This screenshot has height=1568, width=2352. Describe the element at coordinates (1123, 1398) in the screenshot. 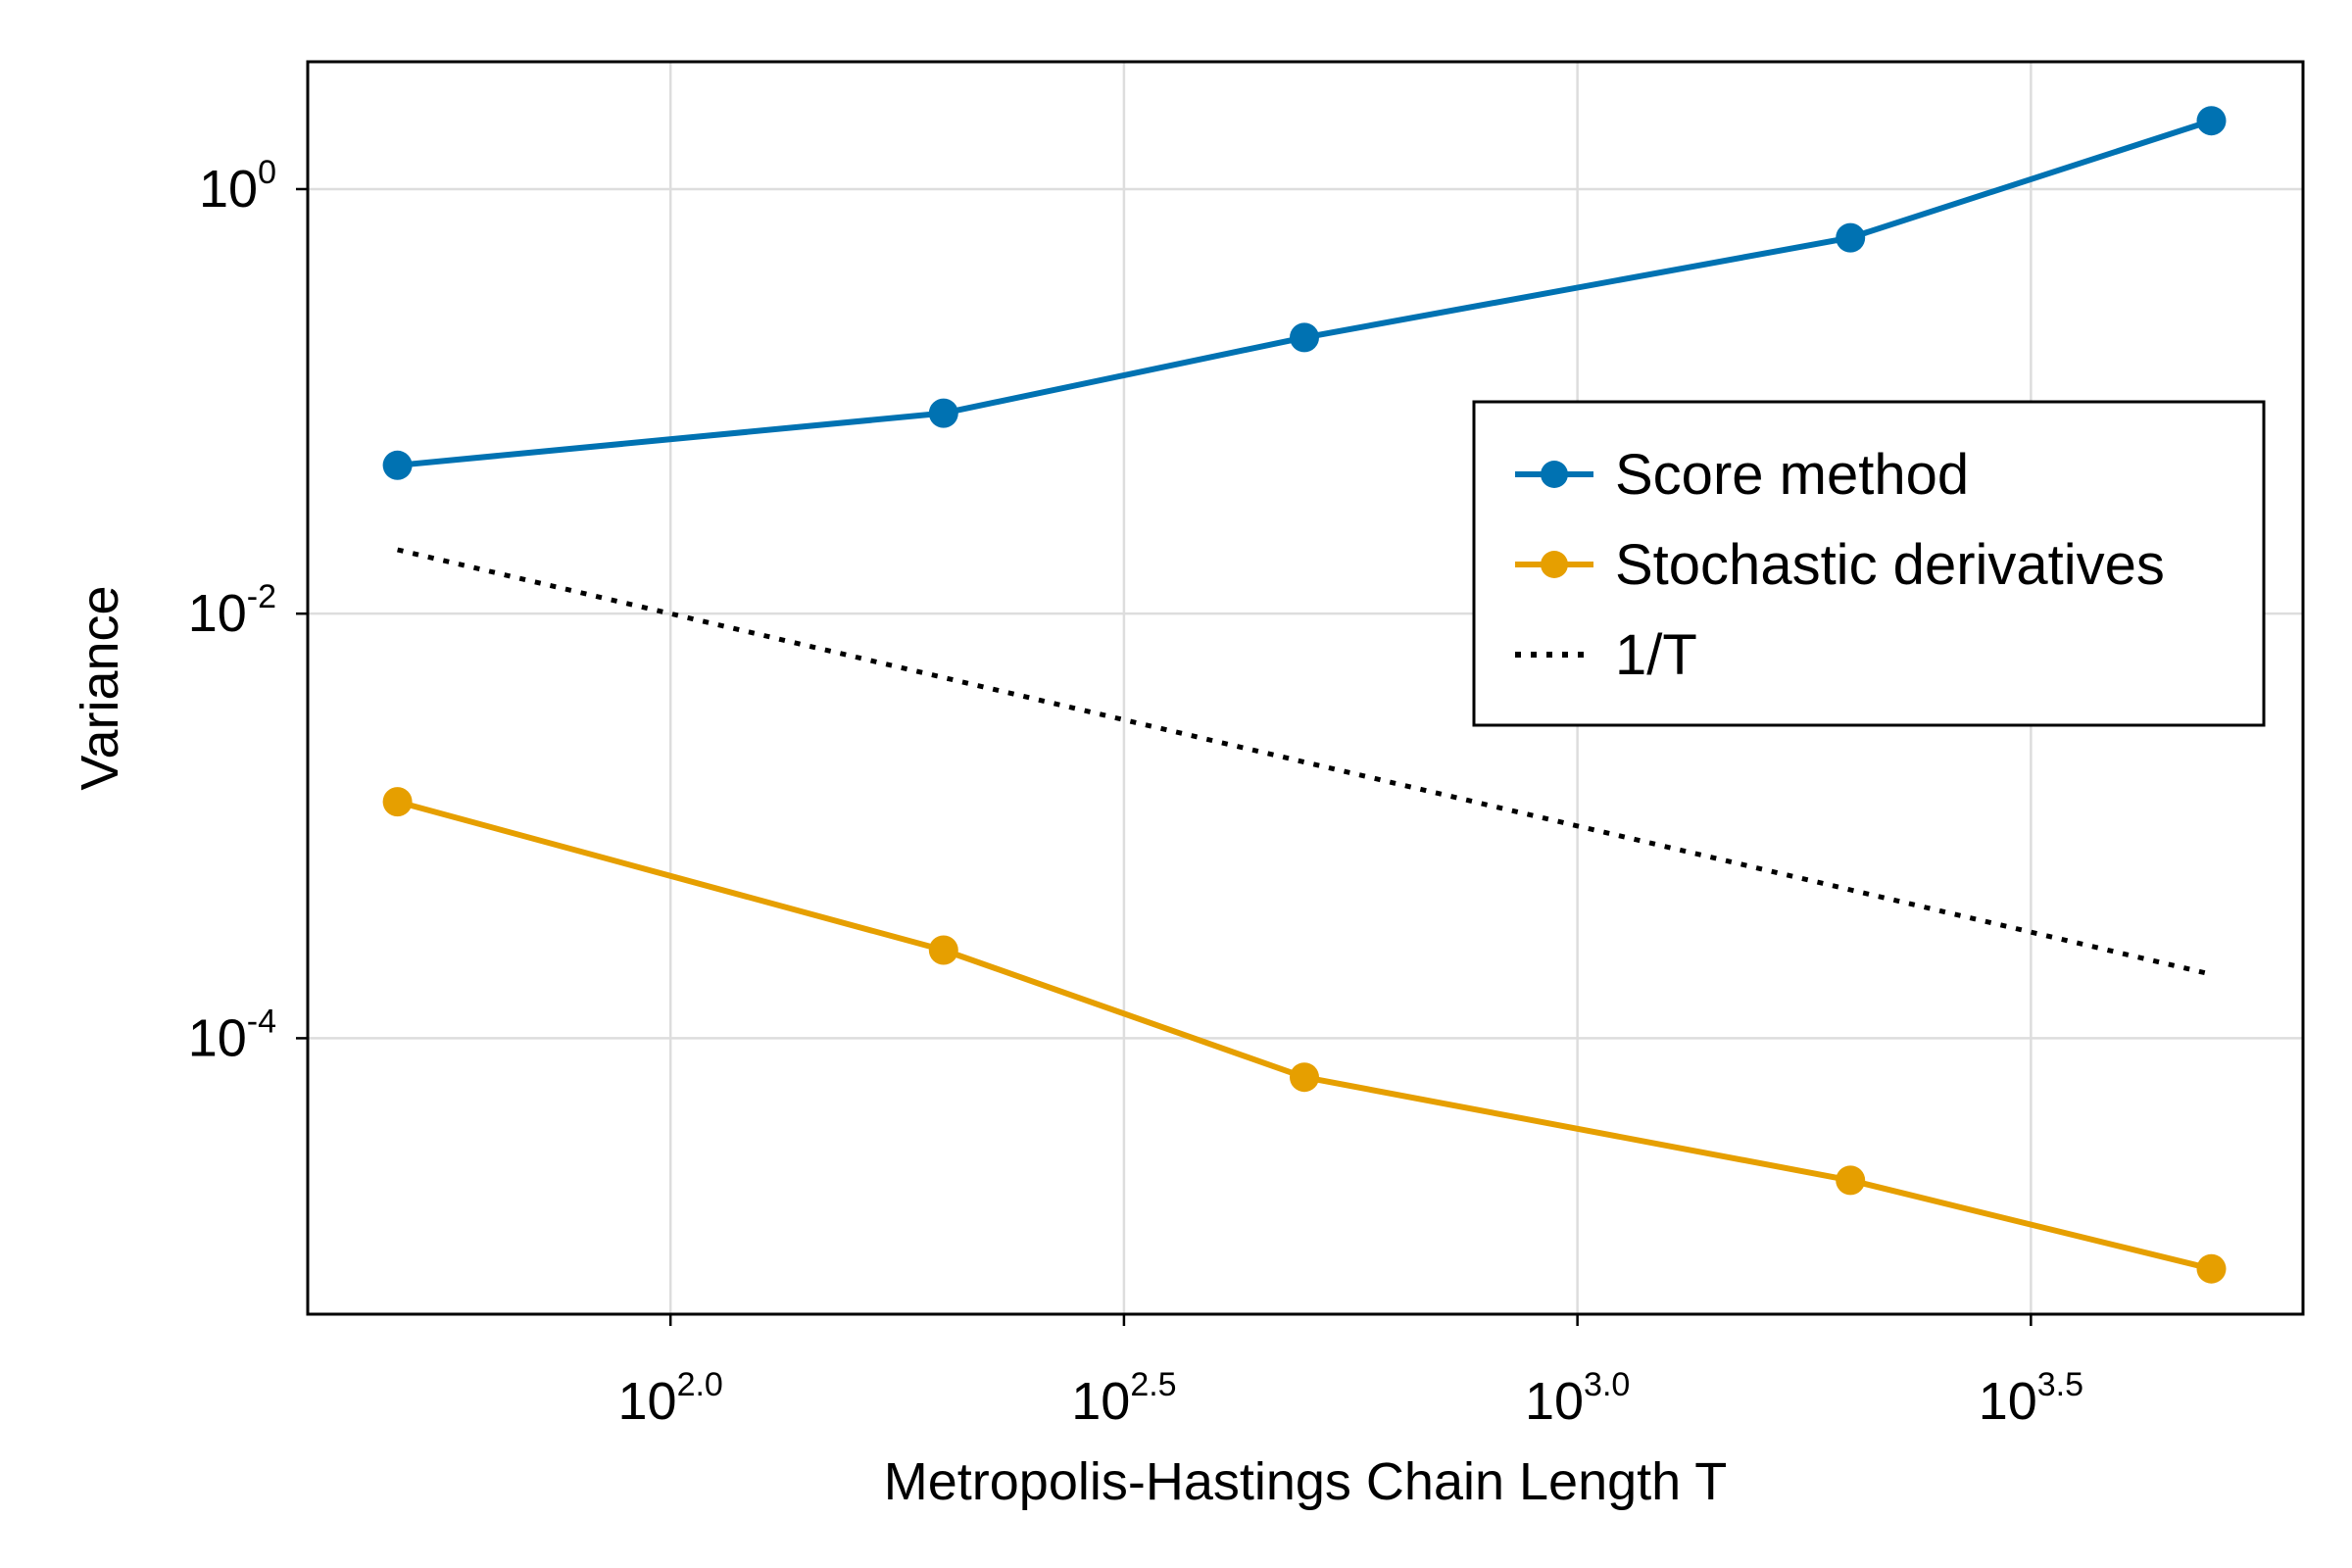

I see `x-tick-label: 102.5` at that location.